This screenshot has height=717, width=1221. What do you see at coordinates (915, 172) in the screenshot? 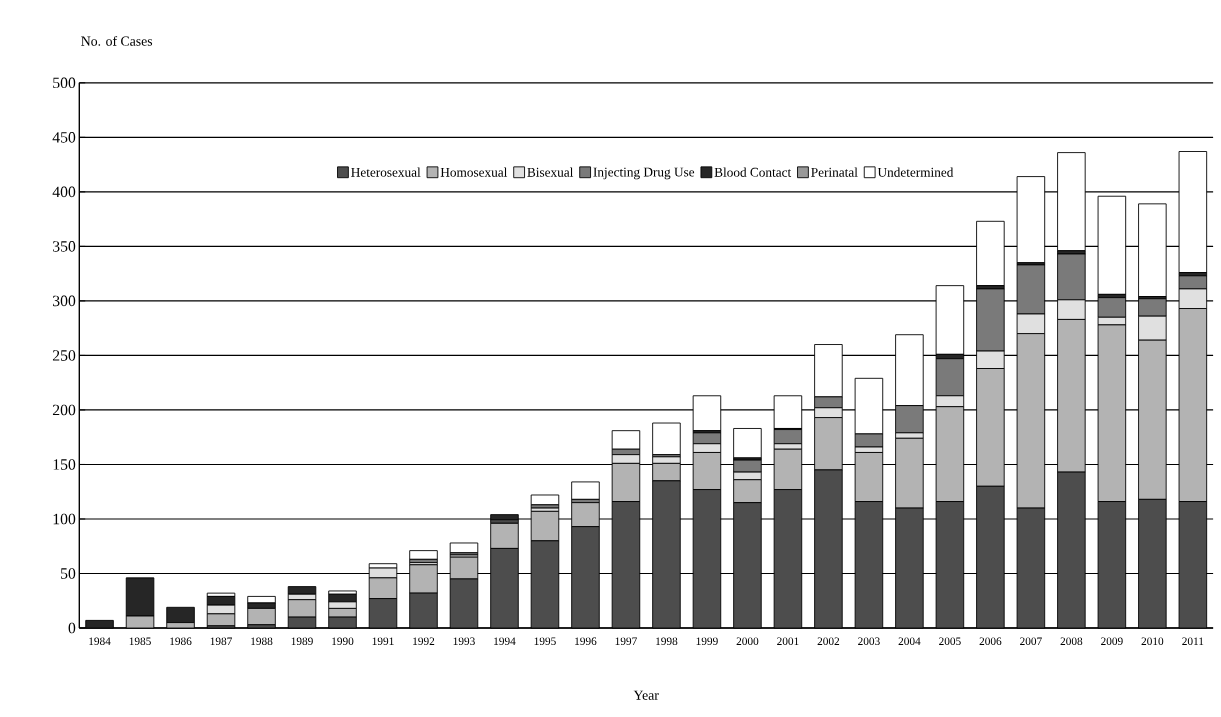
I see `legend-label: Undetermined` at bounding box center [915, 172].